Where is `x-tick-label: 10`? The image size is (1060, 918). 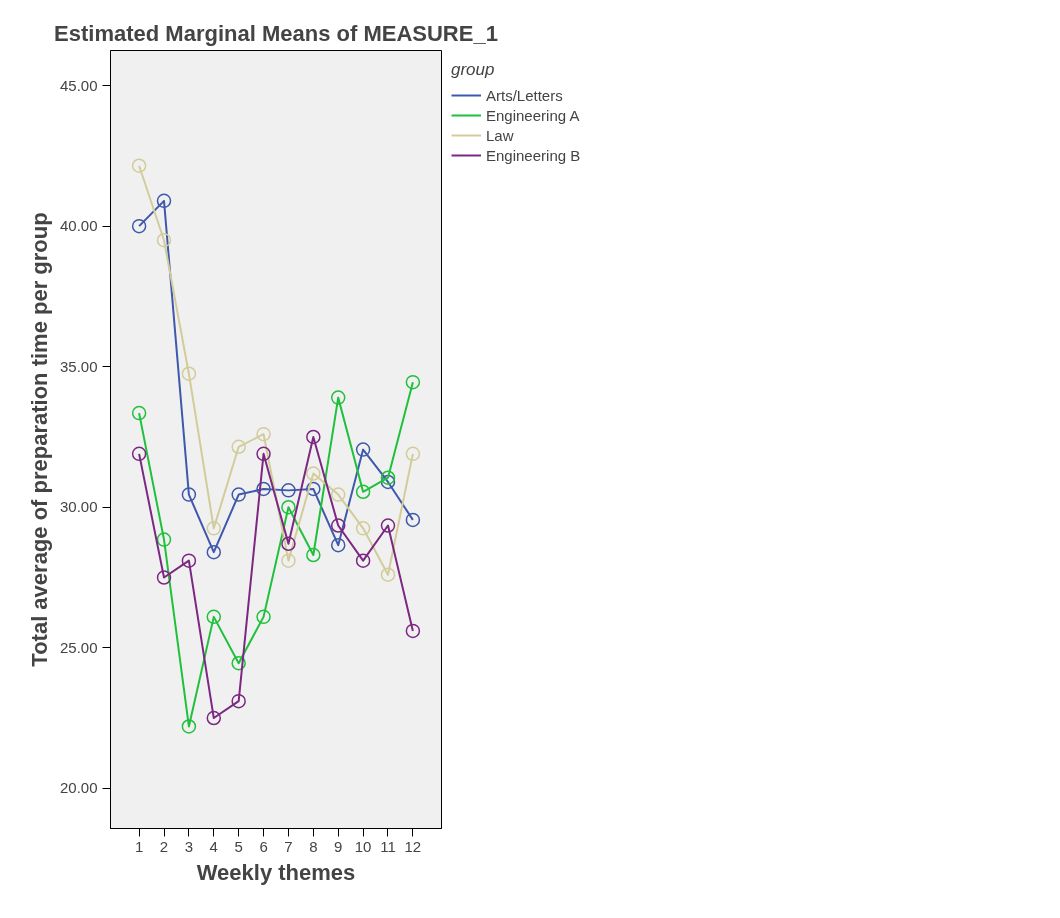
x-tick-label: 10 is located at coordinates (363, 846).